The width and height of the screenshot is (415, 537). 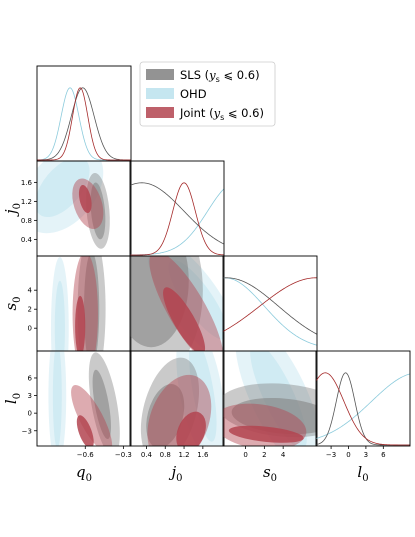 I want to click on legend-swatch-ohd, so click(x=160, y=93).